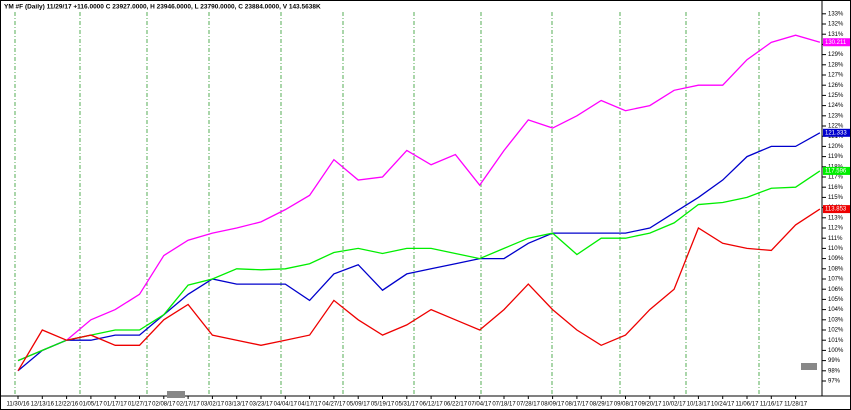 This screenshot has width=851, height=410. What do you see at coordinates (504, 405) in the screenshot?
I see `x-tick-label: 07/18/17` at bounding box center [504, 405].